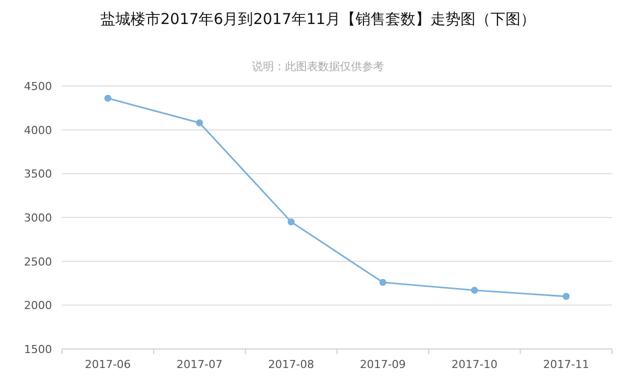 Image resolution: width=636 pixels, height=376 pixels. What do you see at coordinates (38, 305) in the screenshot?
I see `y-tick-label: 2000` at bounding box center [38, 305].